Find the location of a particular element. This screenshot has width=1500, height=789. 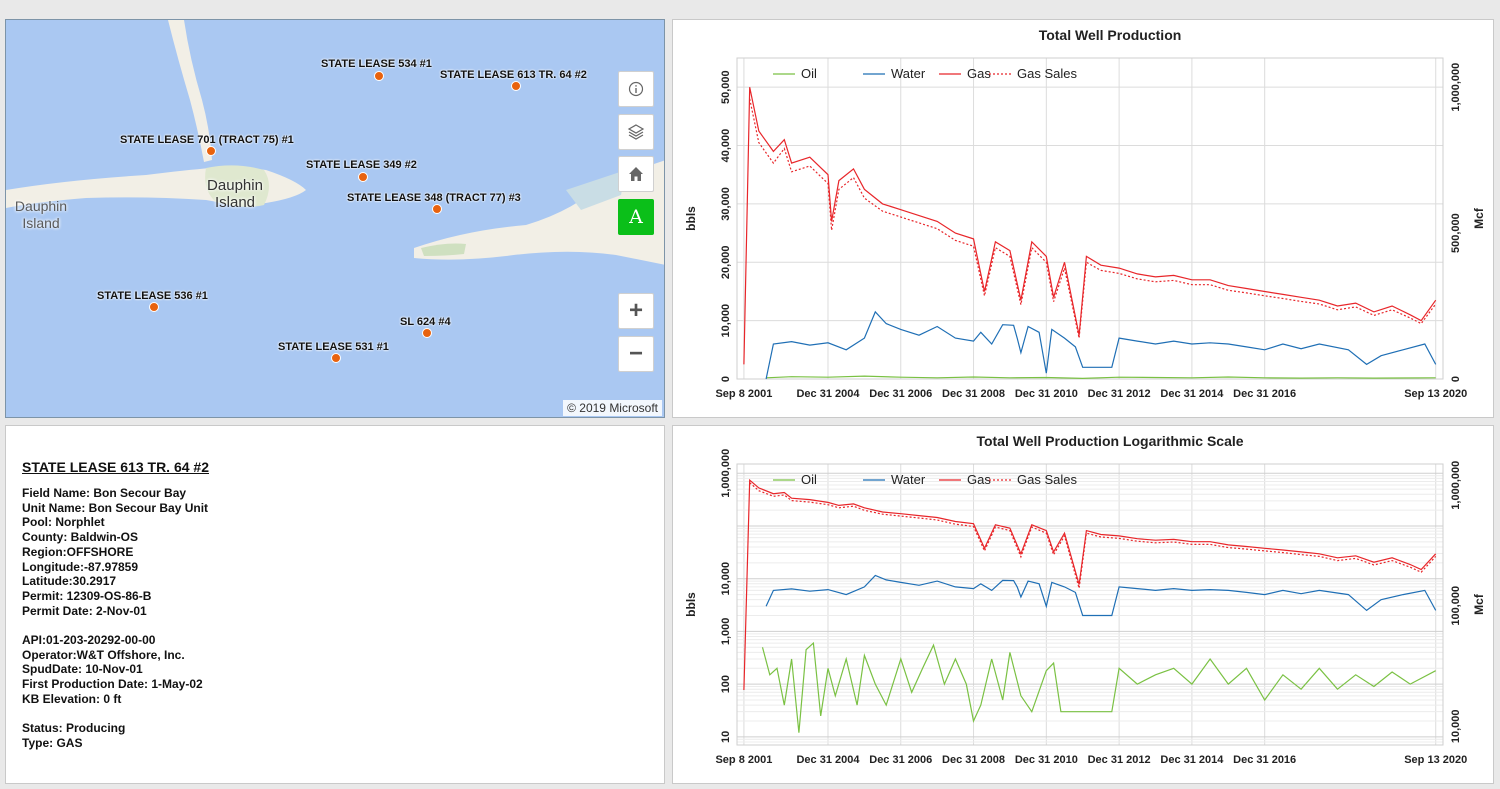

info-button is located at coordinates (636, 89).